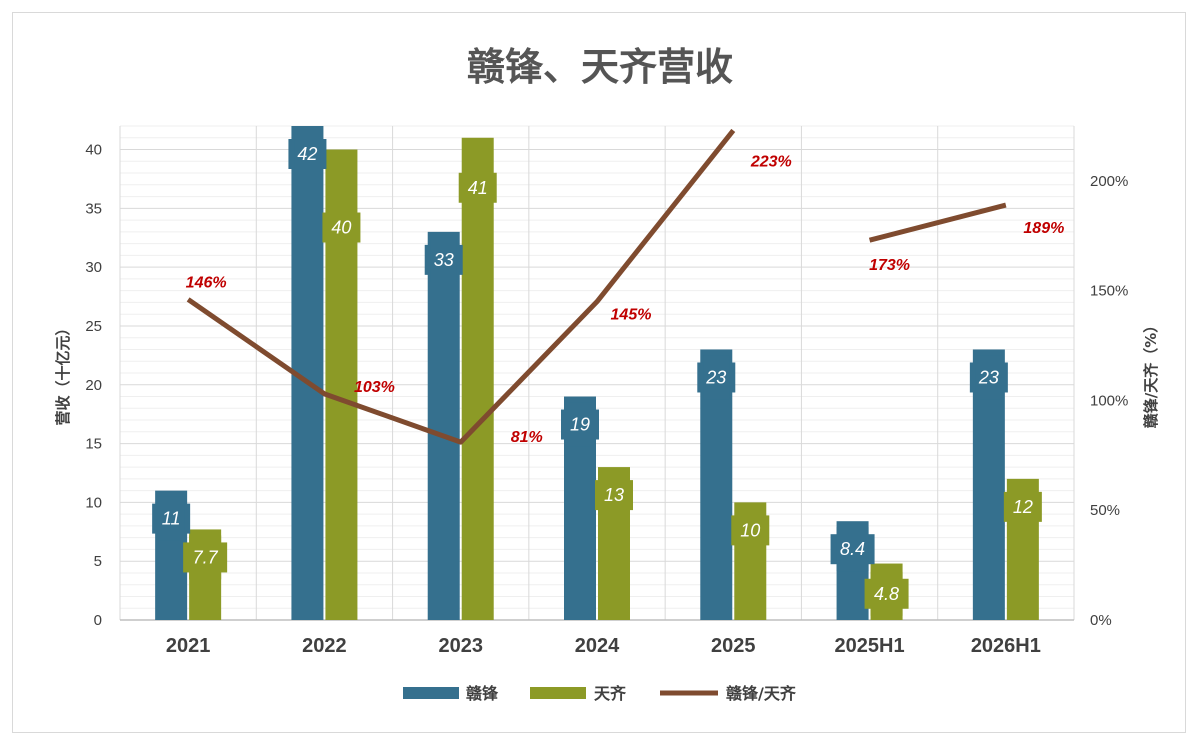 The image size is (1200, 749). I want to click on bar-value-label: 11, so click(171, 519).